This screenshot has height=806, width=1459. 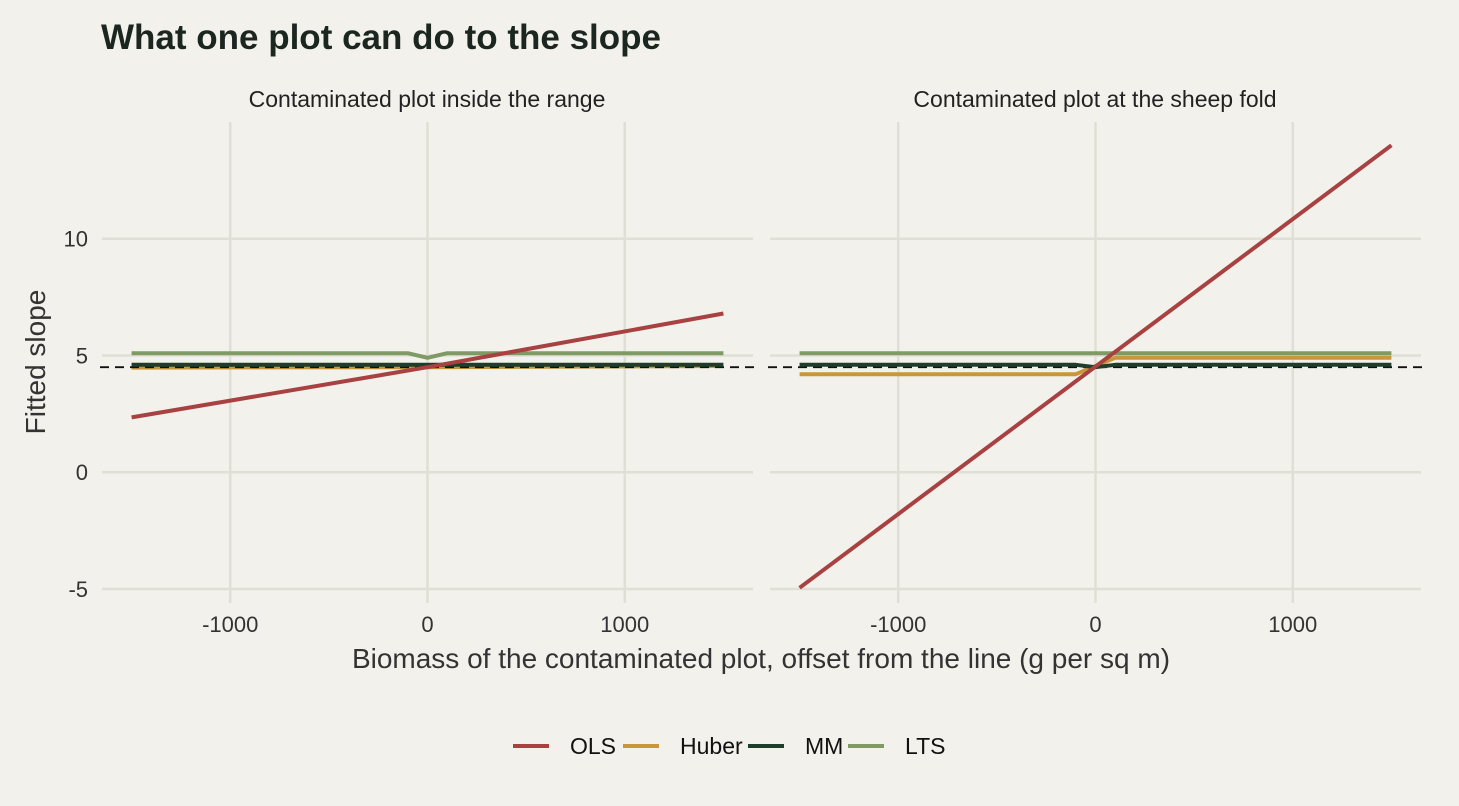 What do you see at coordinates (82, 355) in the screenshot?
I see `y-tick-label: 5` at bounding box center [82, 355].